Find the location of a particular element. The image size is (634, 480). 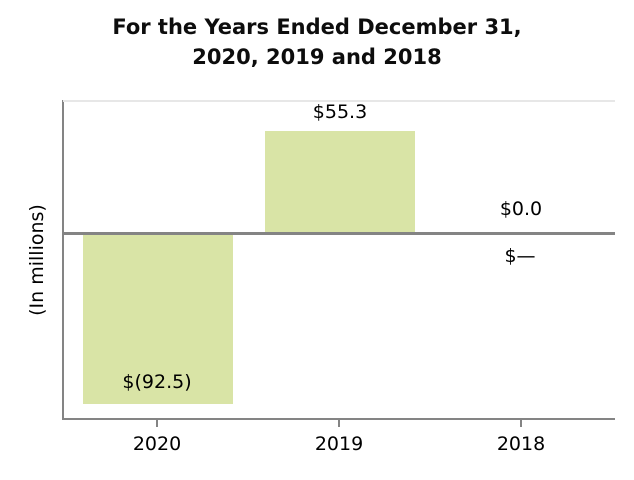

chart-title-line1: For the Years Ended December 31, is located at coordinates (317, 27).